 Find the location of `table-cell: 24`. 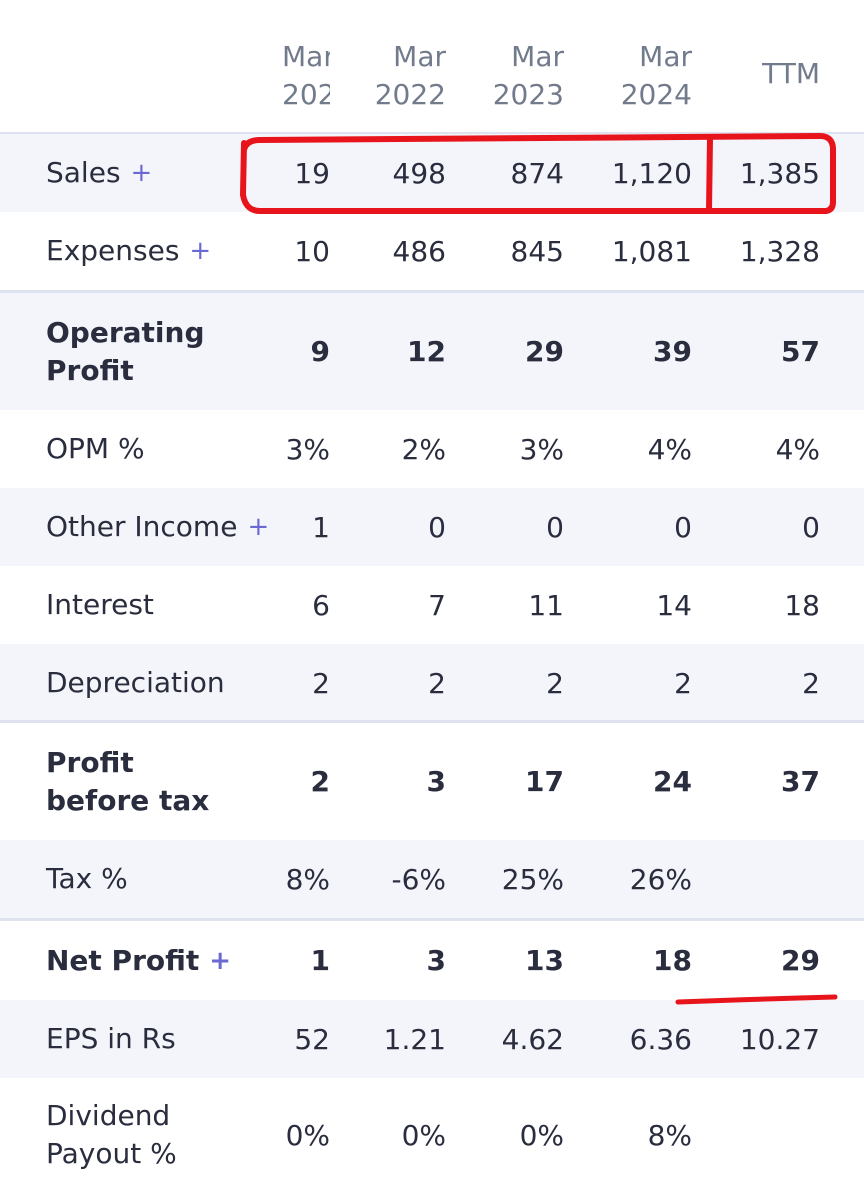

table-cell: 24 is located at coordinates (672, 781).